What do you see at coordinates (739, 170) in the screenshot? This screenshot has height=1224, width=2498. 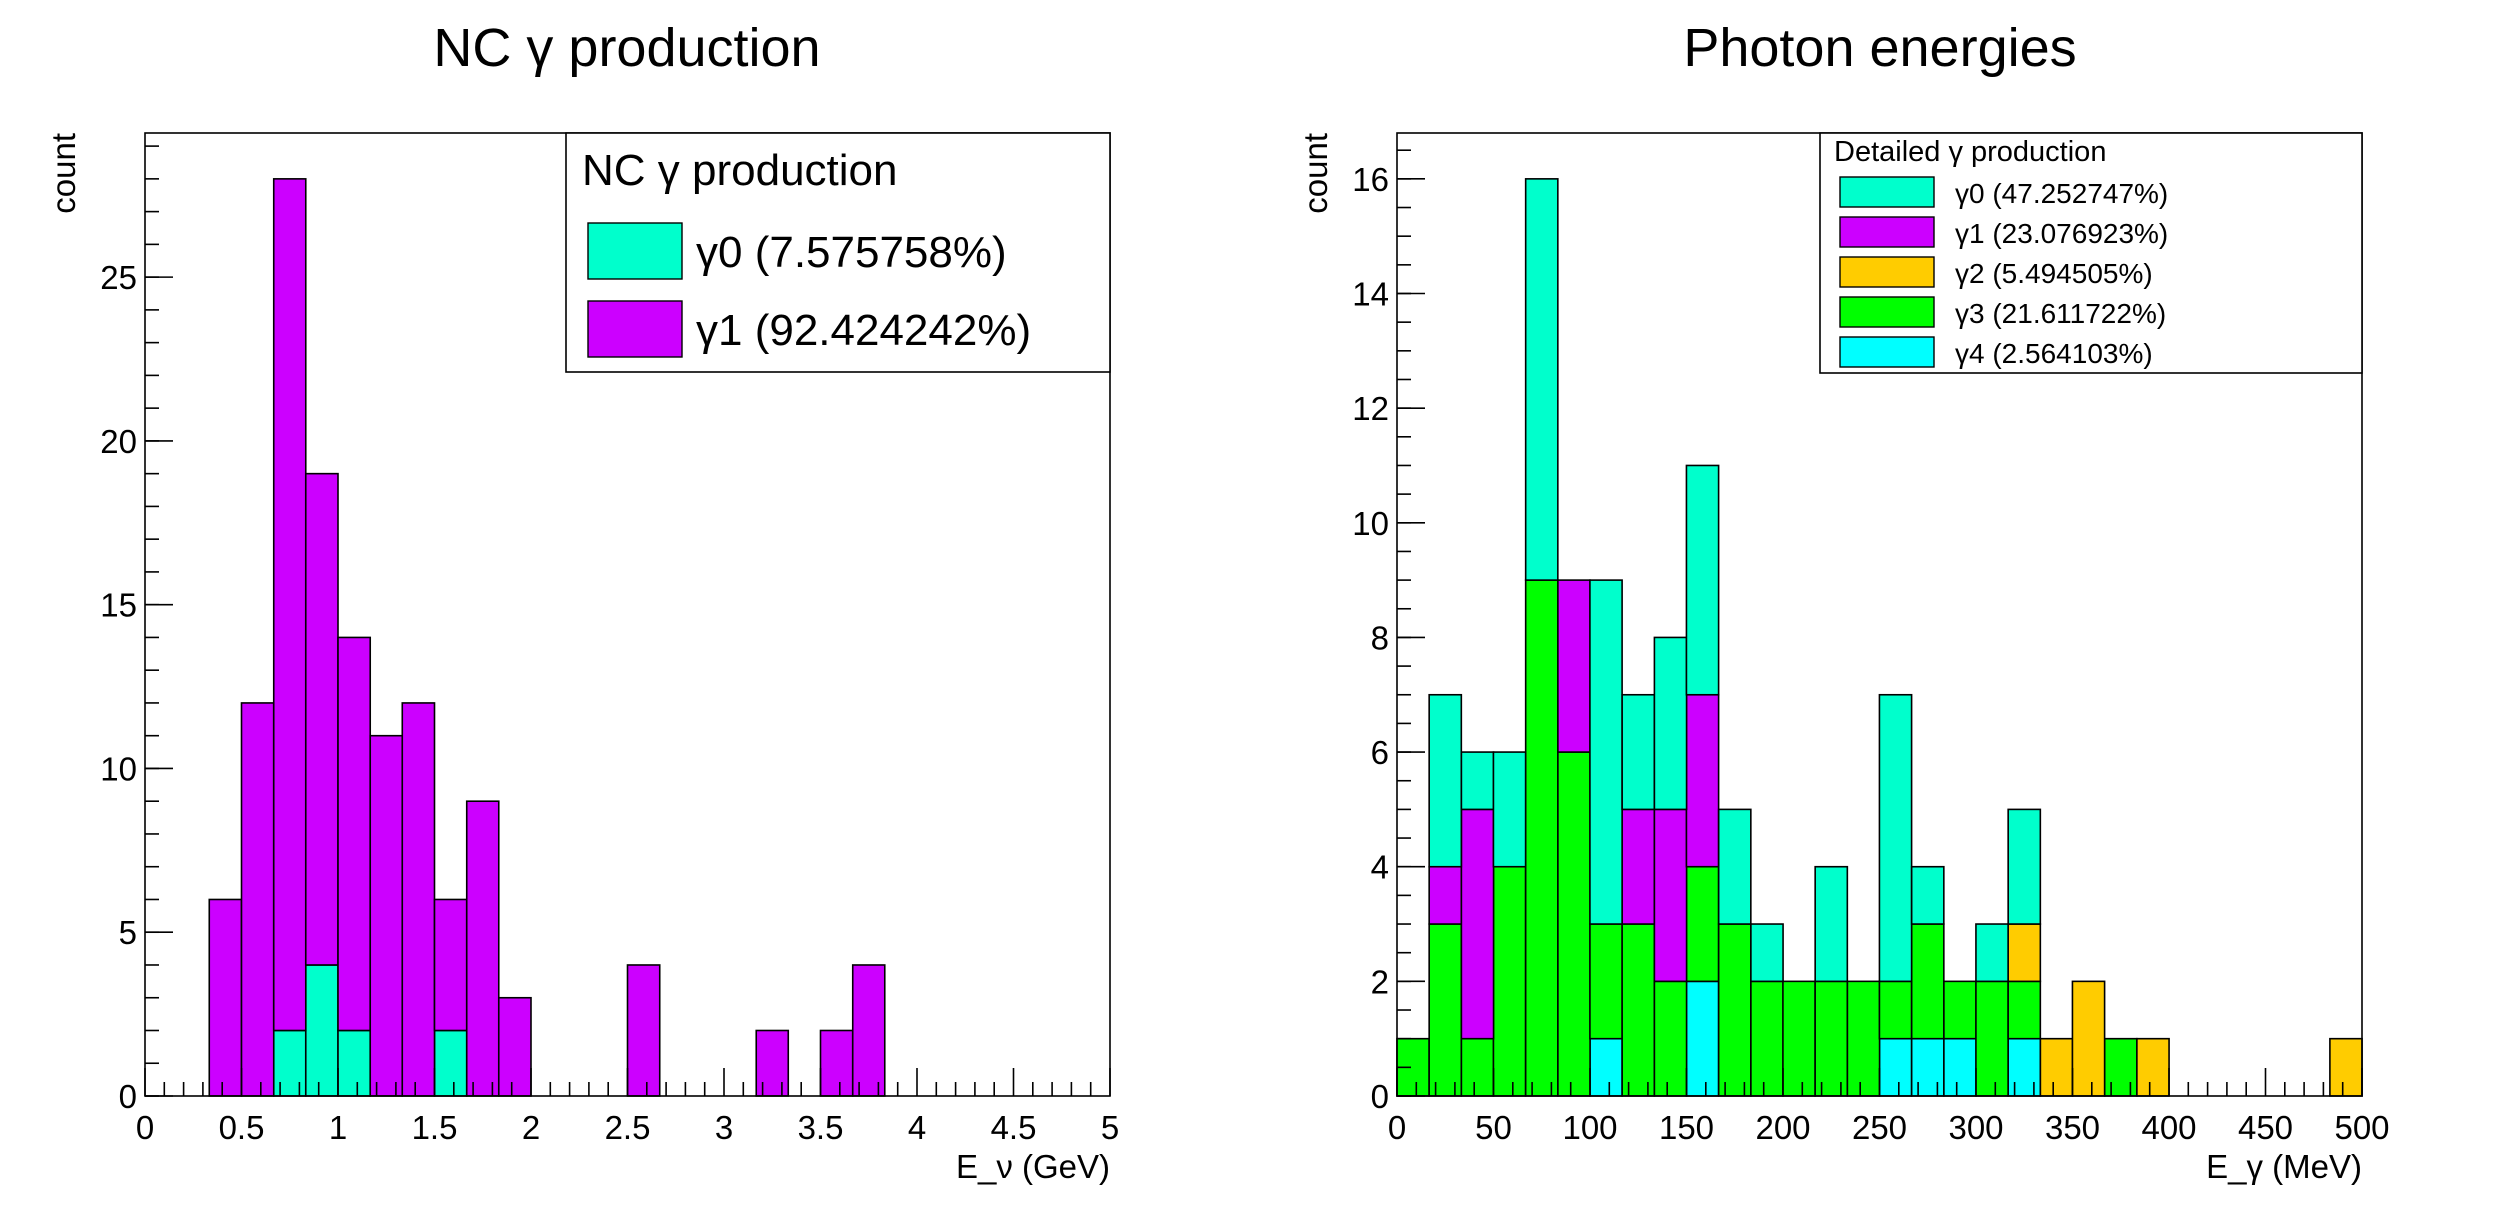 I see `legend-title: NC γ production` at bounding box center [739, 170].